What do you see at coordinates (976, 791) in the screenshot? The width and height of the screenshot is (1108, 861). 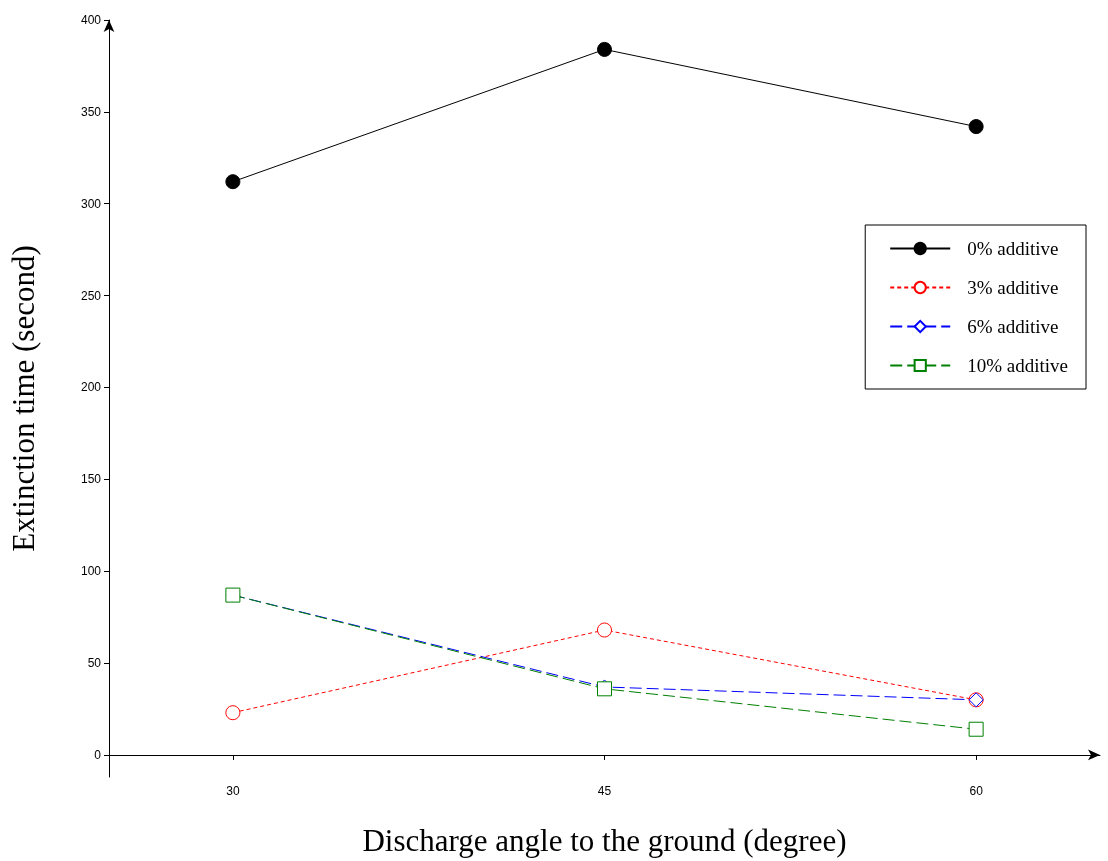 I see `x-tick-label: 60` at bounding box center [976, 791].